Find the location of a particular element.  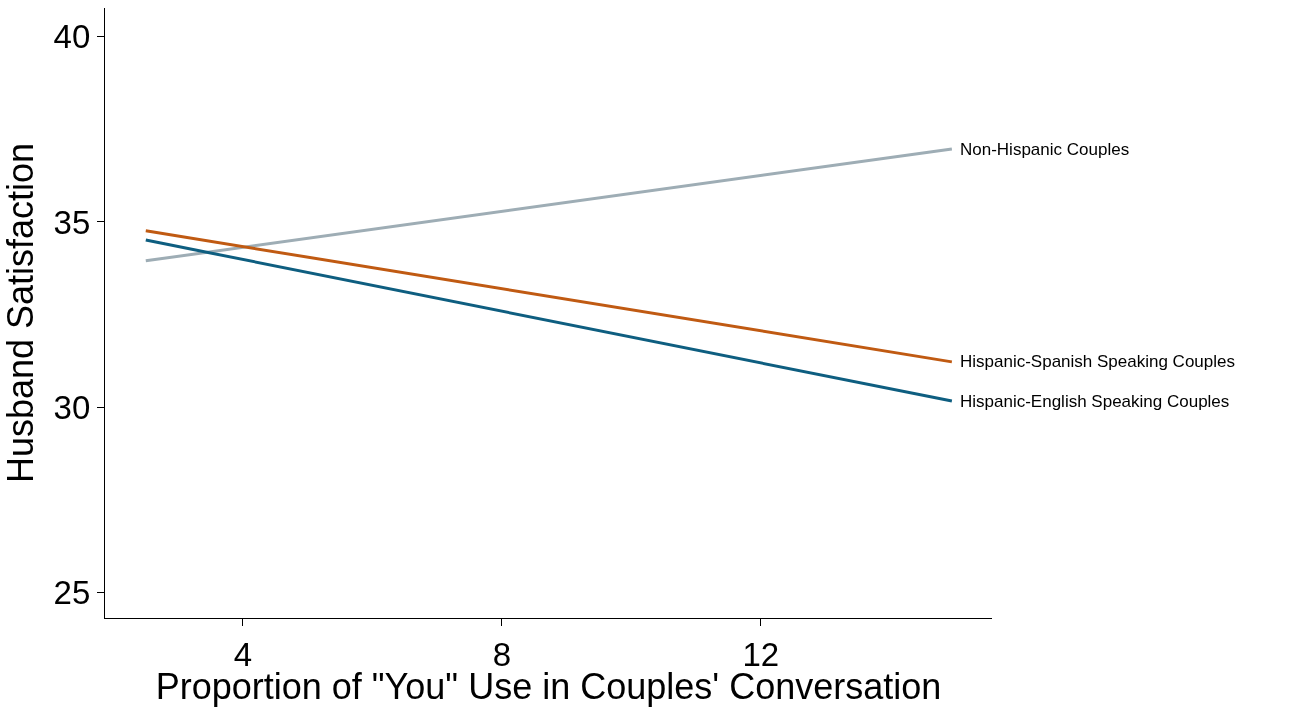

series-label: Hispanic-English Speaking Couples is located at coordinates (1095, 401).